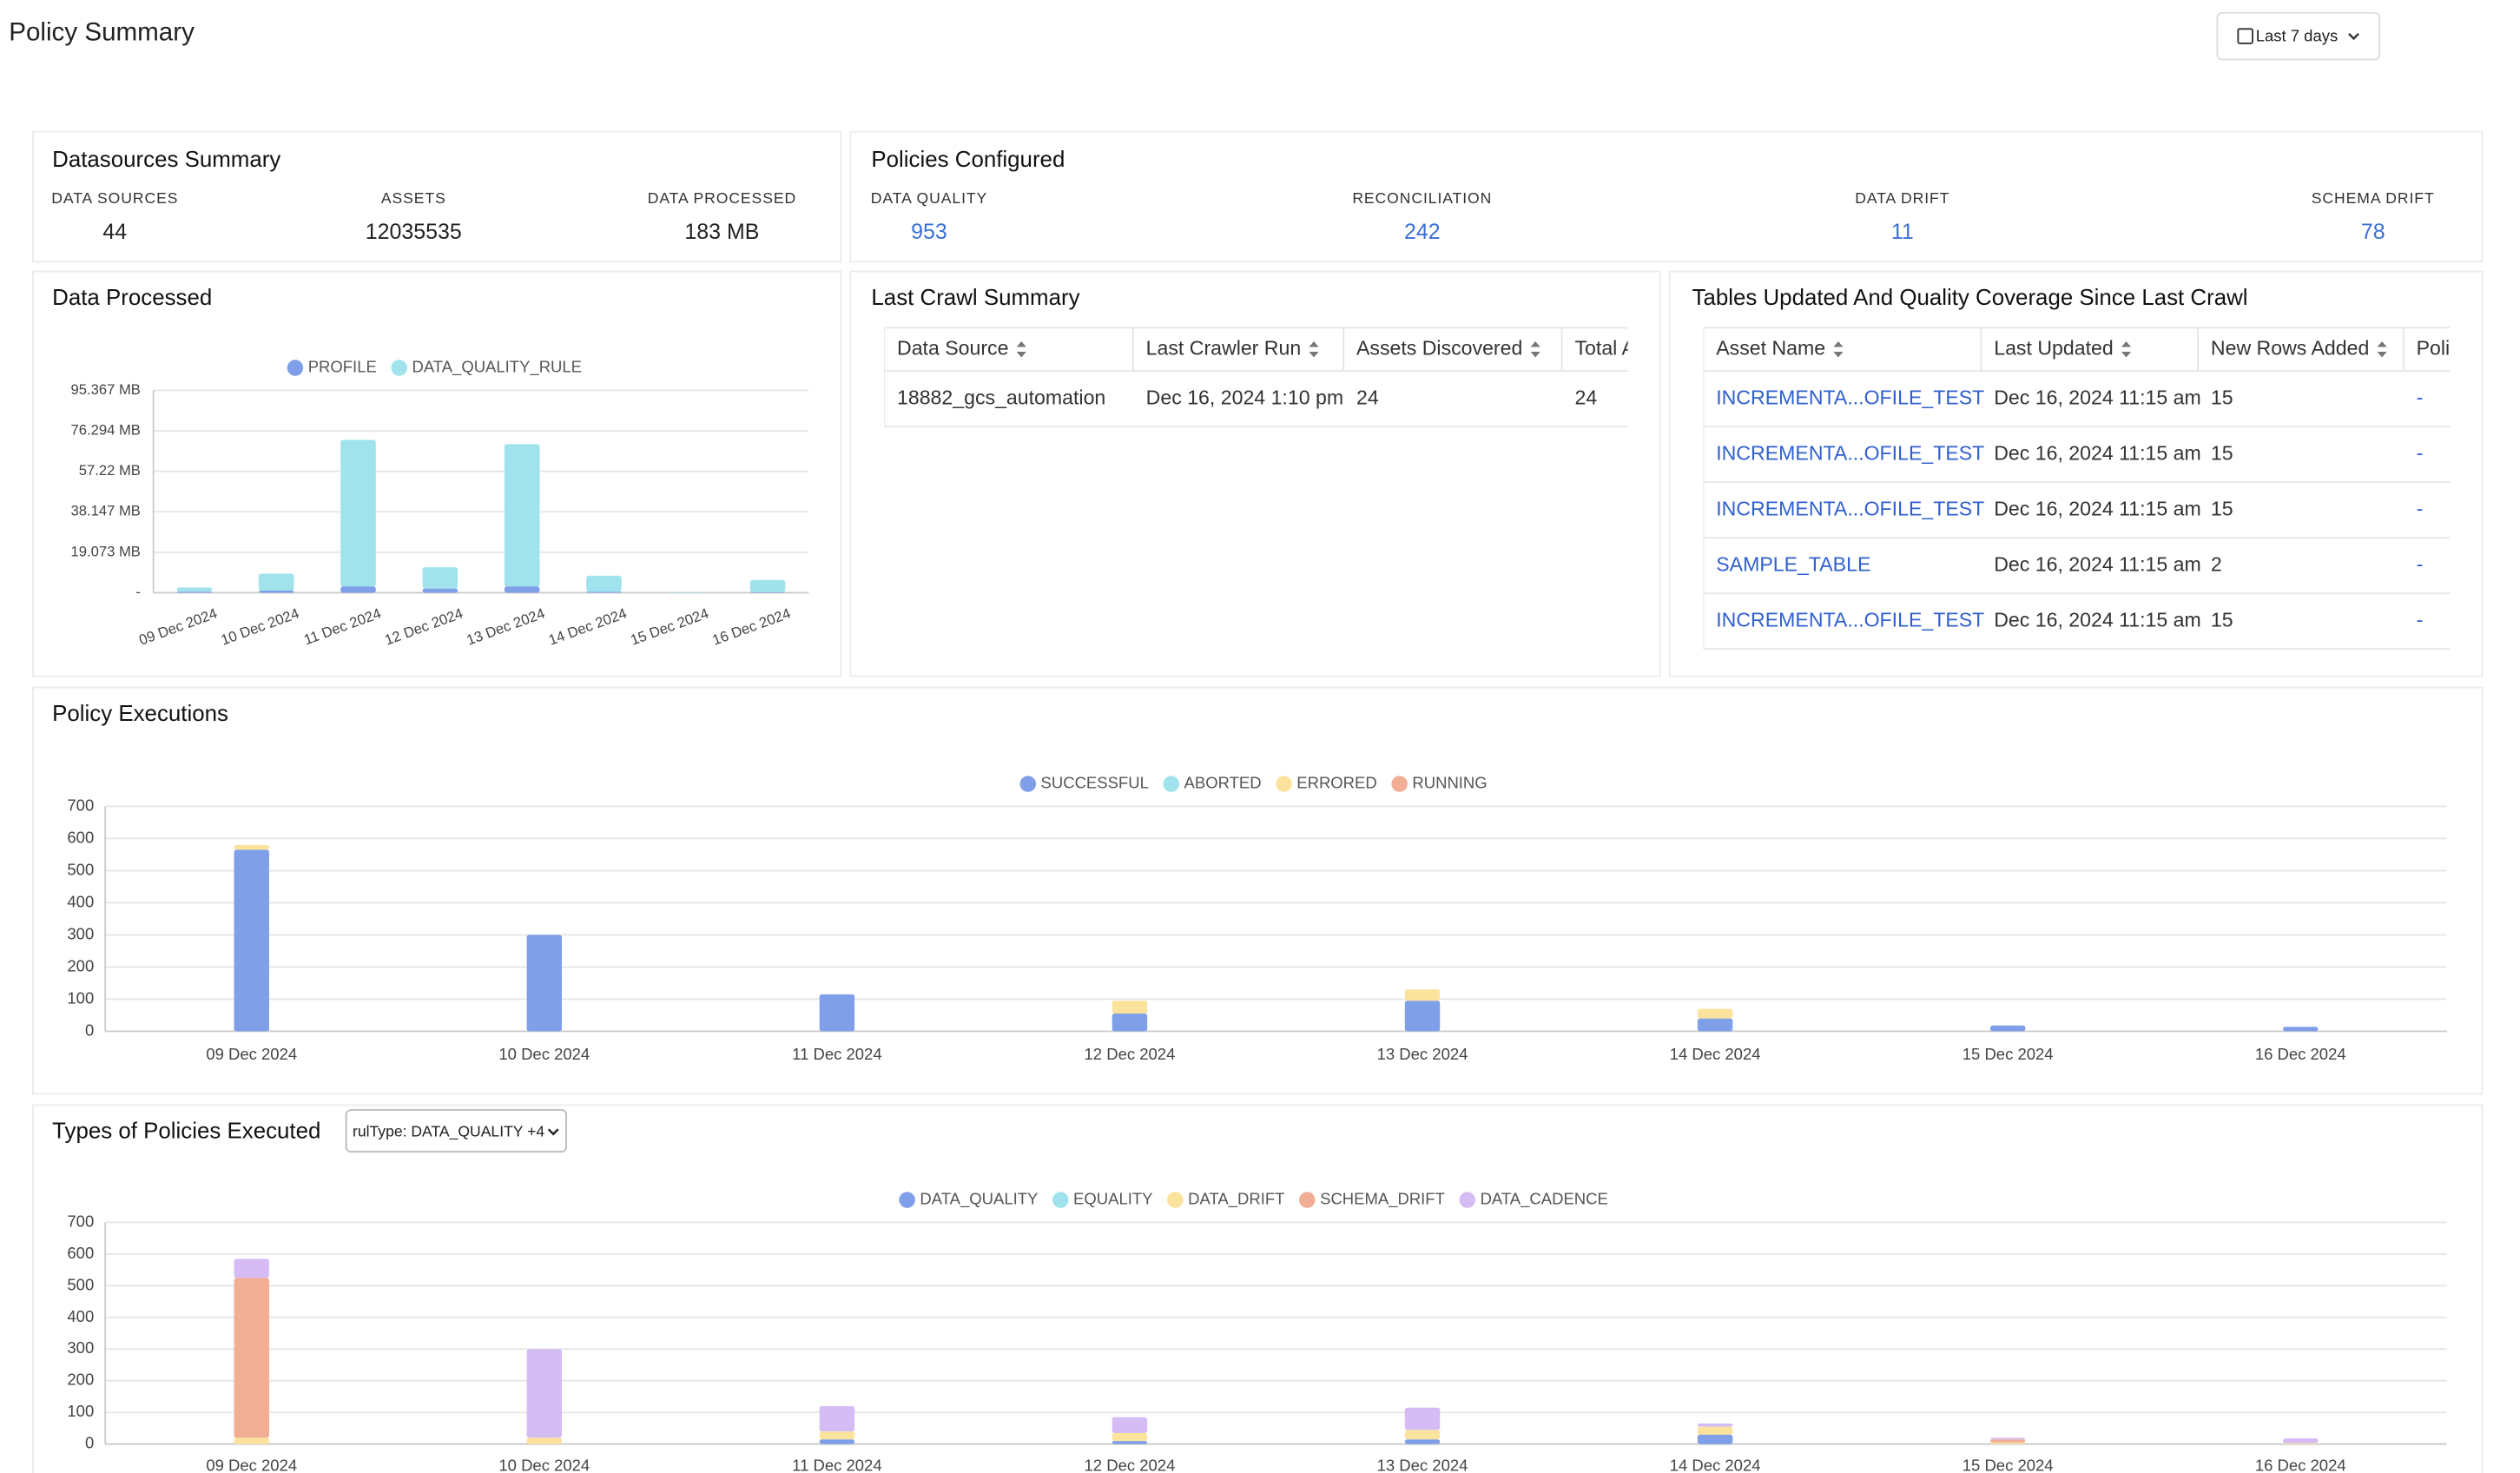  What do you see at coordinates (1001, 397) in the screenshot?
I see `table-cell: 18882_gcs_automation` at bounding box center [1001, 397].